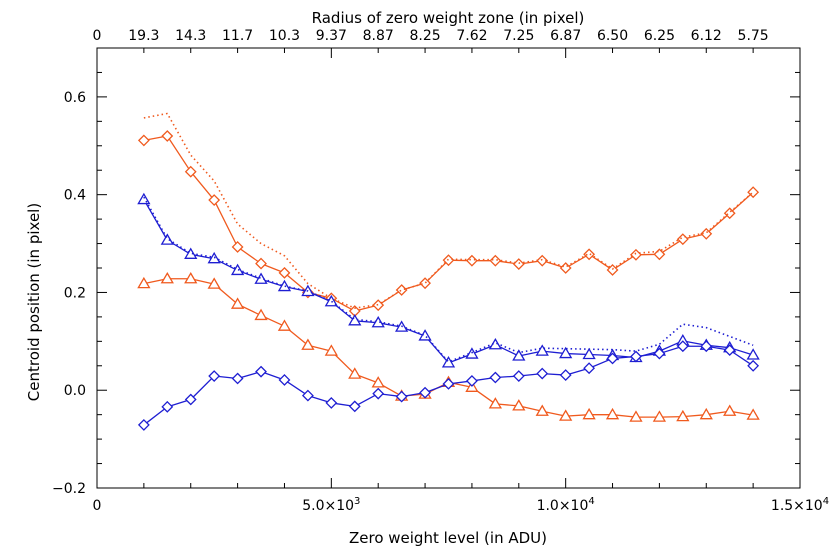 Image resolution: width=830 pixels, height=554 pixels. I want to click on y-tick-label: 0.2, so click(75, 293).